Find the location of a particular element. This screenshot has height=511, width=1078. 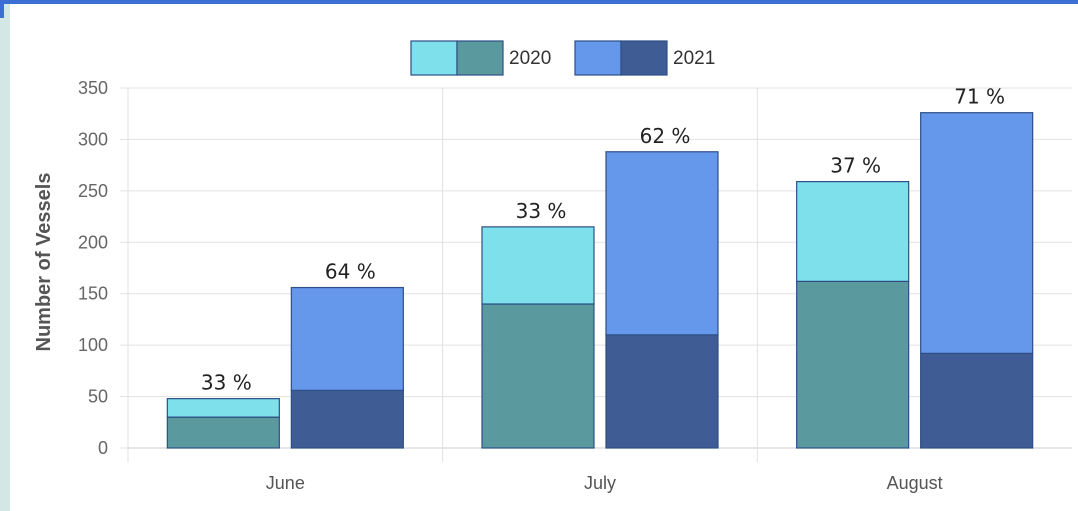

x-axis-ticks: June July August is located at coordinates (604, 483).